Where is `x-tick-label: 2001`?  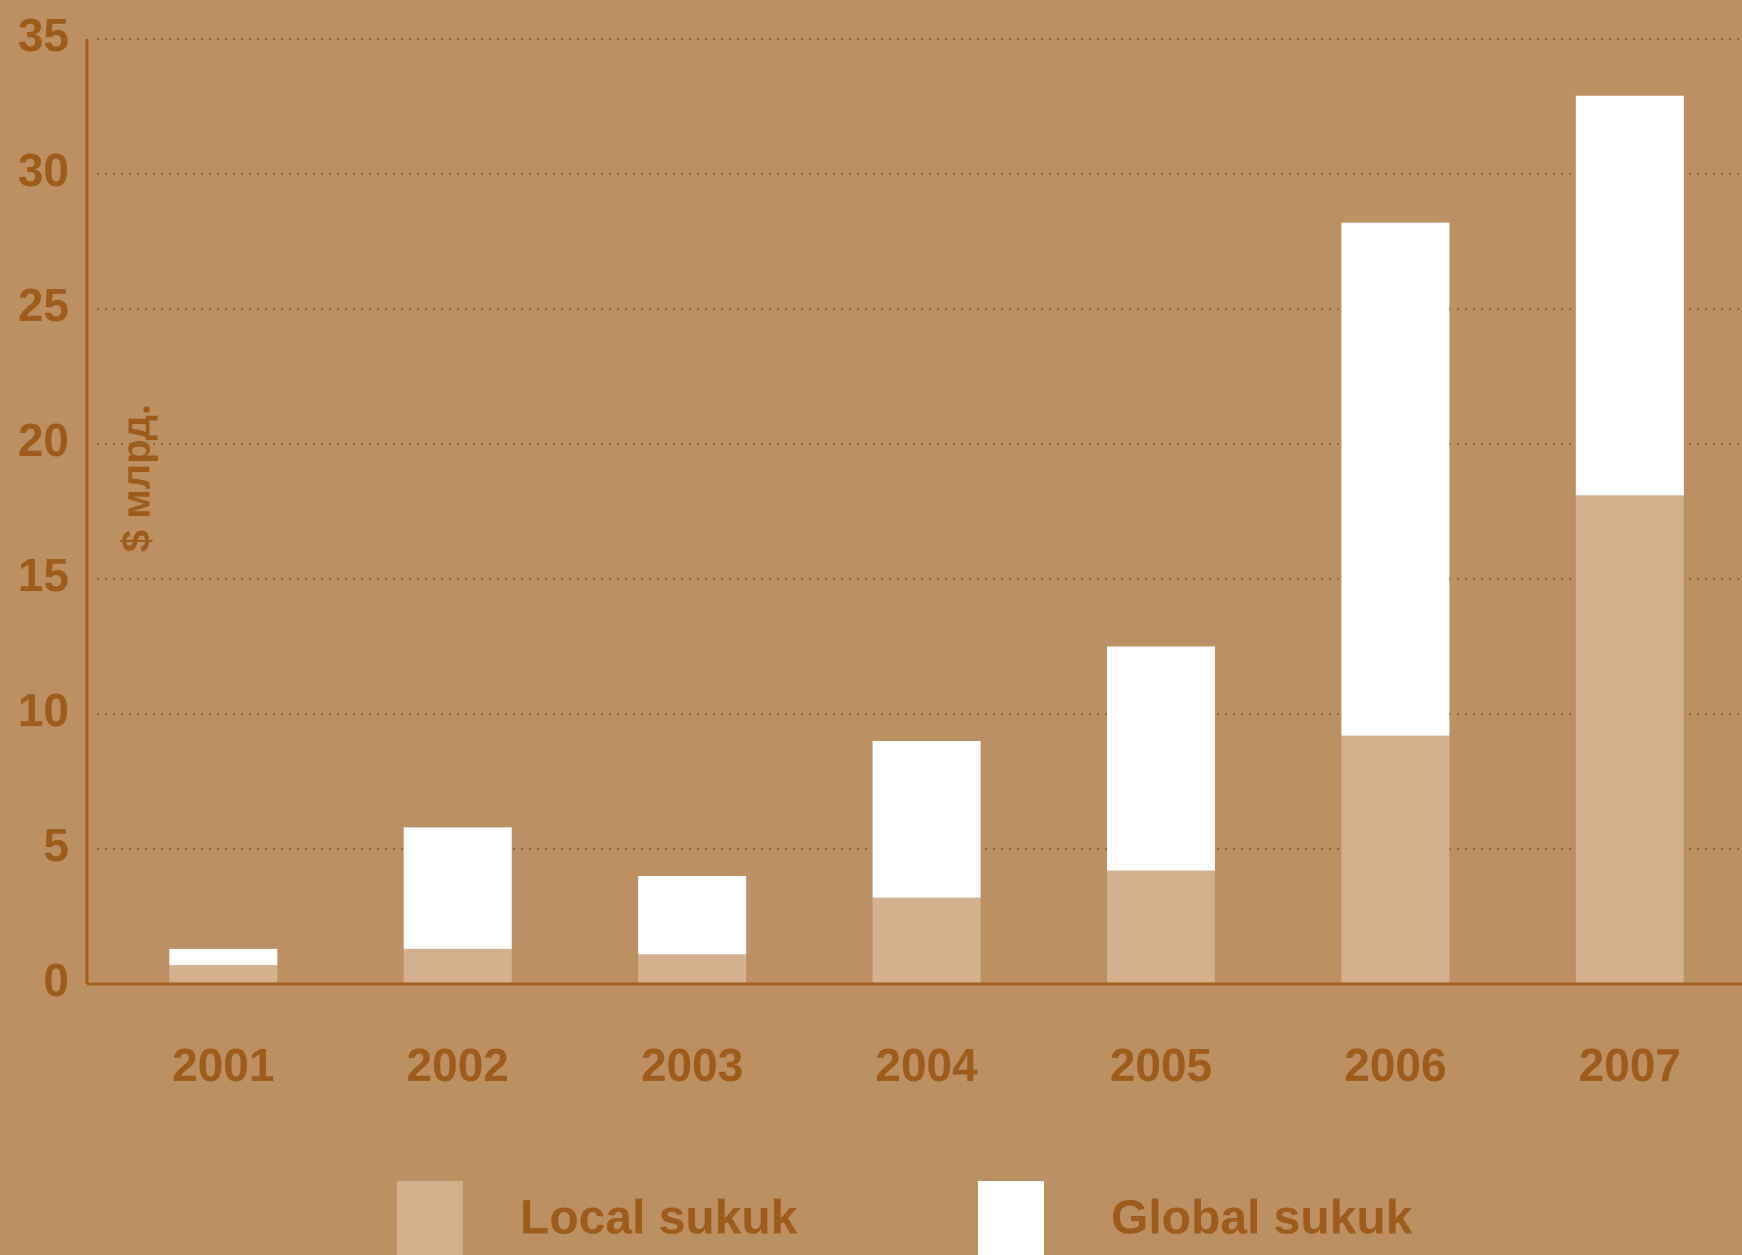
x-tick-label: 2001 is located at coordinates (223, 1065).